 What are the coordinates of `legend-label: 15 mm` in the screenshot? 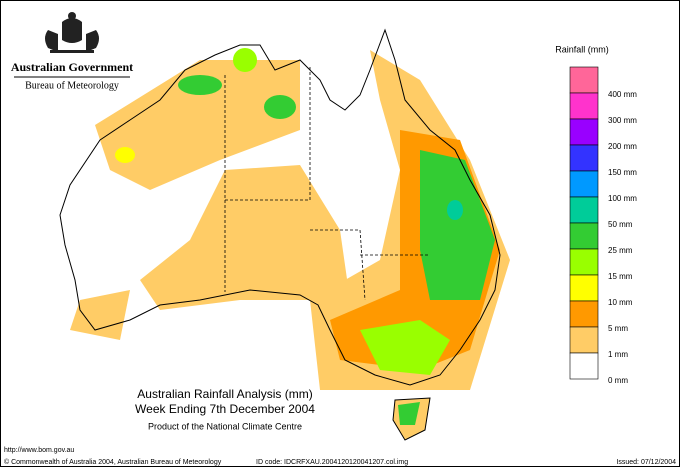 It's located at (620, 276).